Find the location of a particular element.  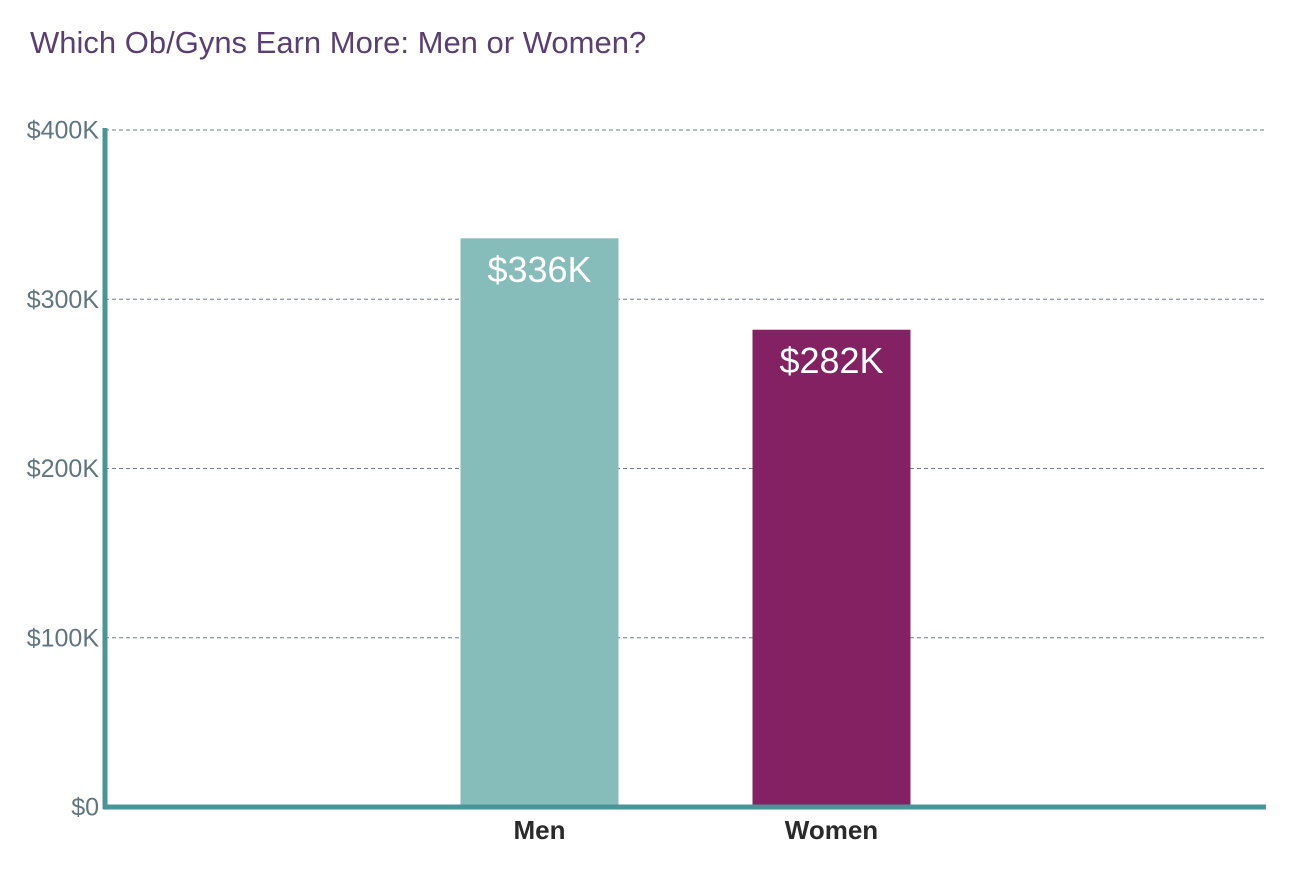

y-tick-label: $0 is located at coordinates (85, 808).